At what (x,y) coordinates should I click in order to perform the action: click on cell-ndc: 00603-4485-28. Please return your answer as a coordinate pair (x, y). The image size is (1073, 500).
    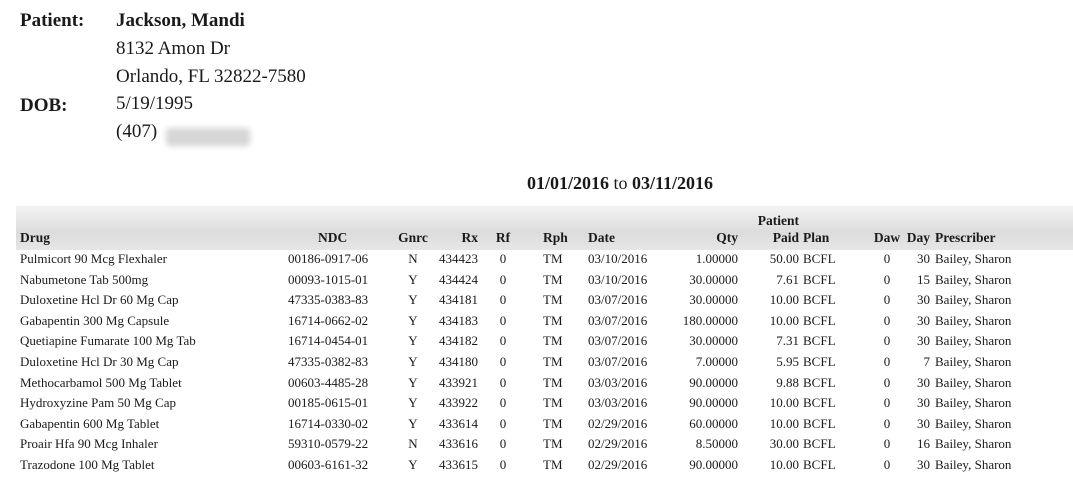
    Looking at the image, I should click on (328, 382).